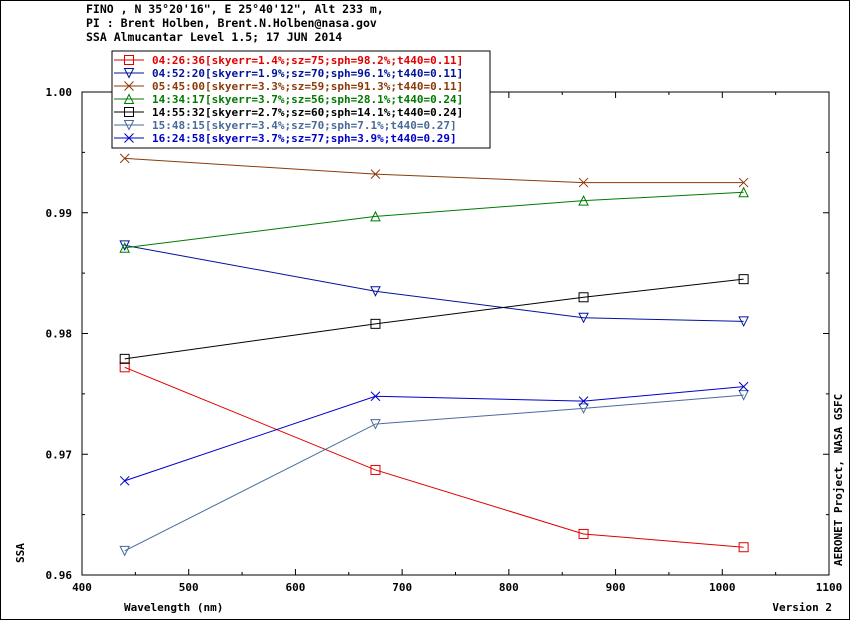  What do you see at coordinates (189, 587) in the screenshot?
I see `x-tick-label: 500` at bounding box center [189, 587].